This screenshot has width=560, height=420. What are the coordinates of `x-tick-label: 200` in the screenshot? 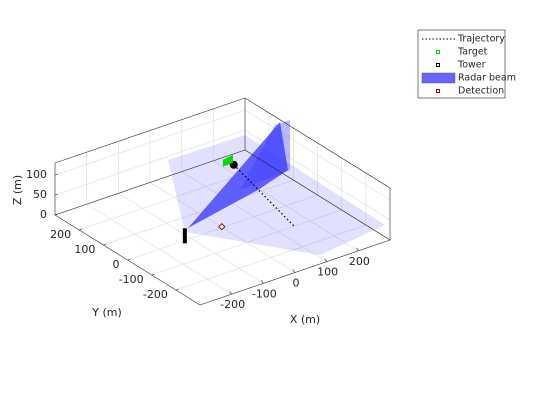 It's located at (359, 261).